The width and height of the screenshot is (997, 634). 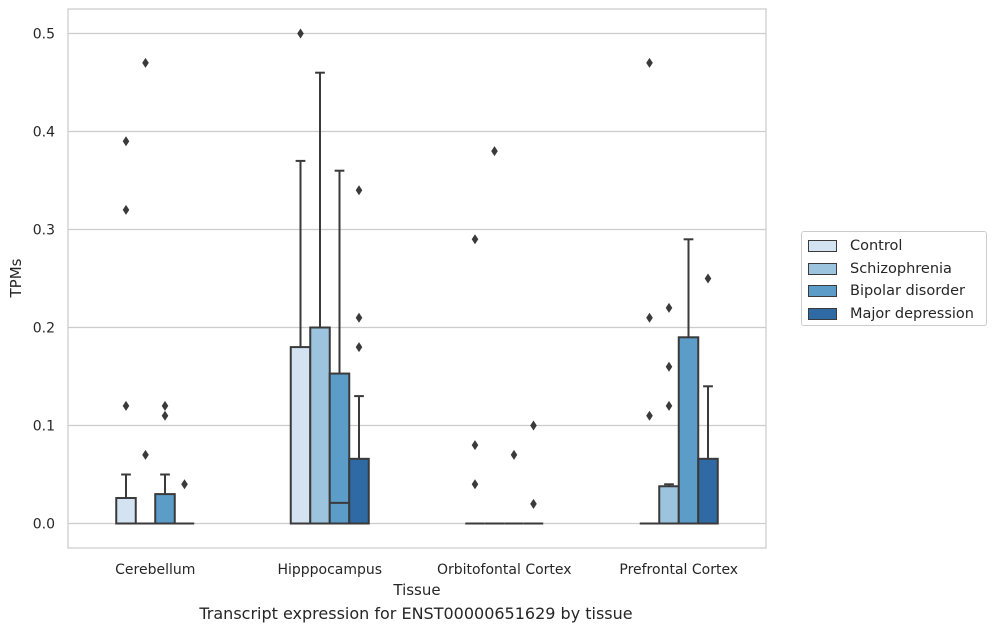 I want to click on y-axis-title: TPMs, so click(x=16, y=278).